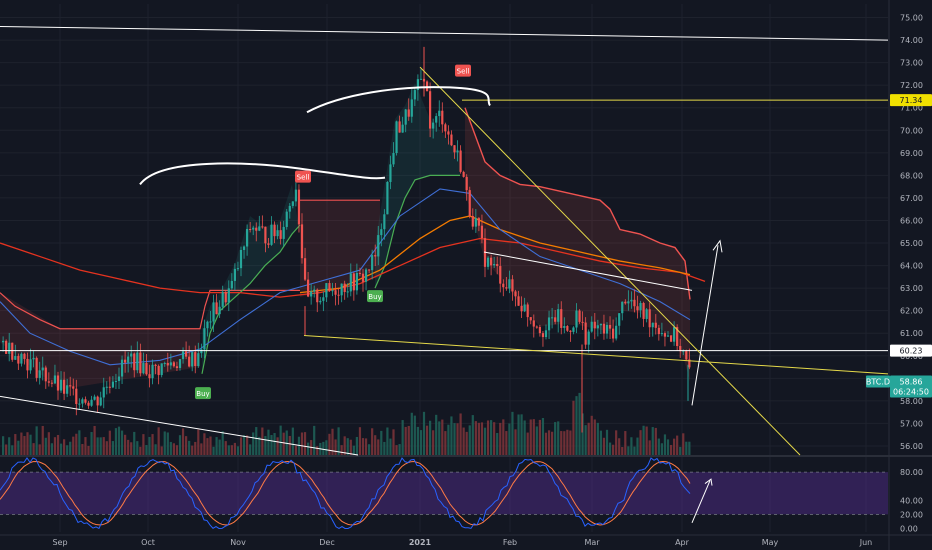  I want to click on stoch-k-line, so click(345, 493).